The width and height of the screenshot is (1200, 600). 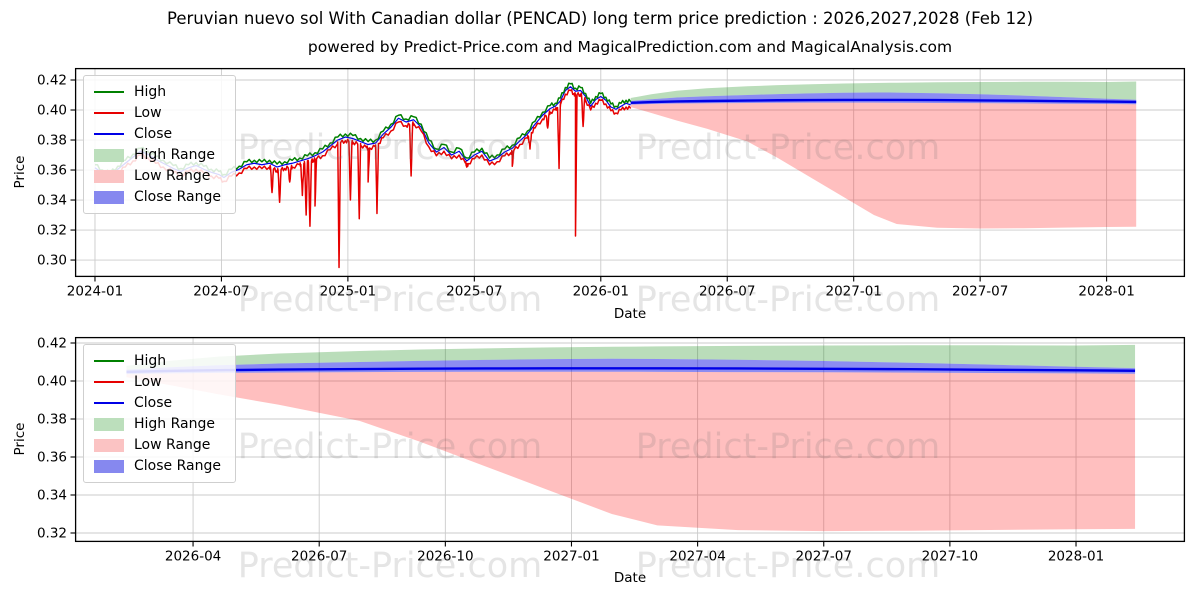 I want to click on x-tick-label: 2027-04, so click(x=697, y=557).